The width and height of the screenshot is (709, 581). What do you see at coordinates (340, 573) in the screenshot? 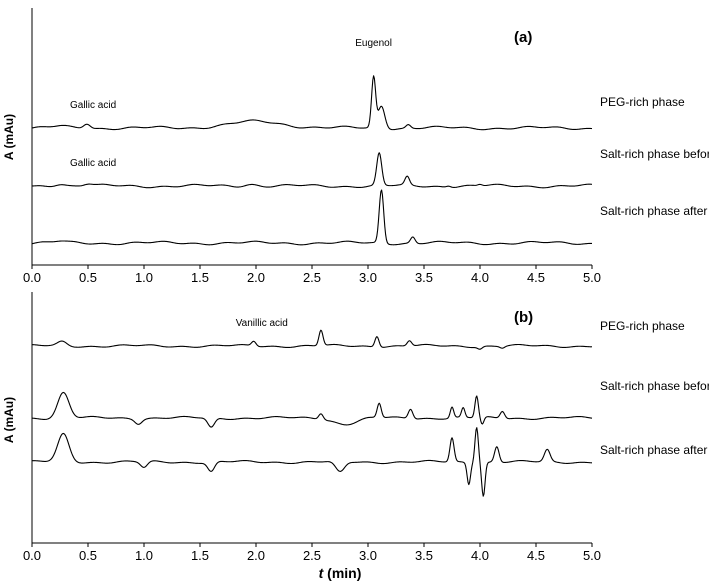
I see `x-axis-title: t (min)` at bounding box center [340, 573].